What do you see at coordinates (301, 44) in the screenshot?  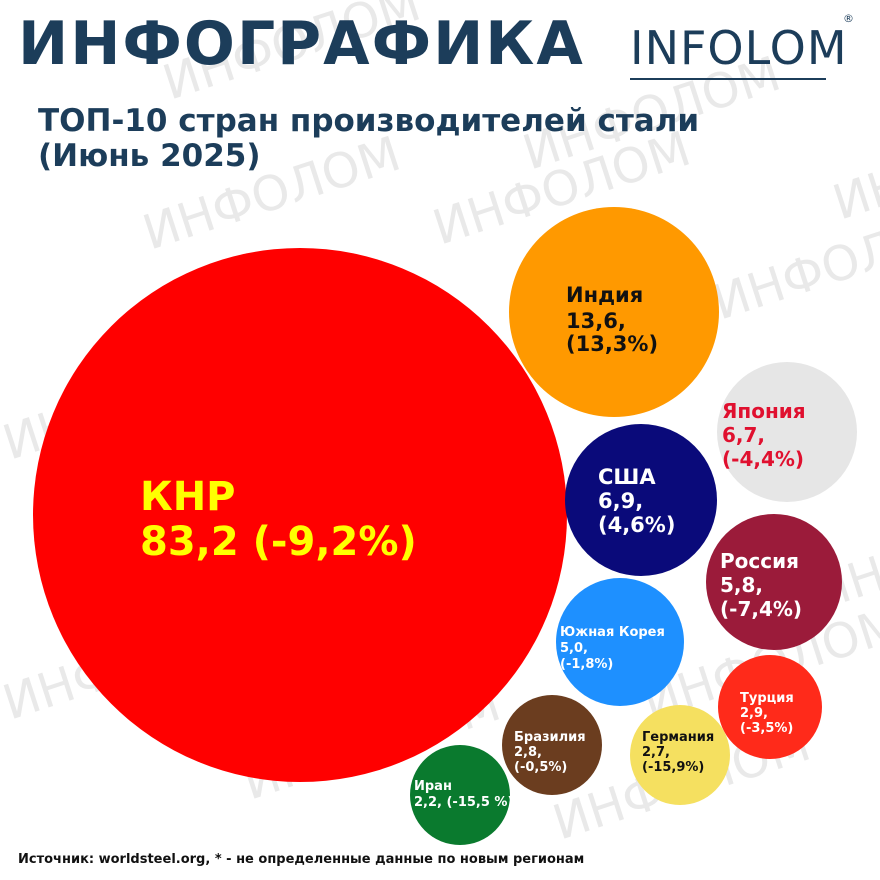 I see `page-title: ИНФОГРАФИКА` at bounding box center [301, 44].